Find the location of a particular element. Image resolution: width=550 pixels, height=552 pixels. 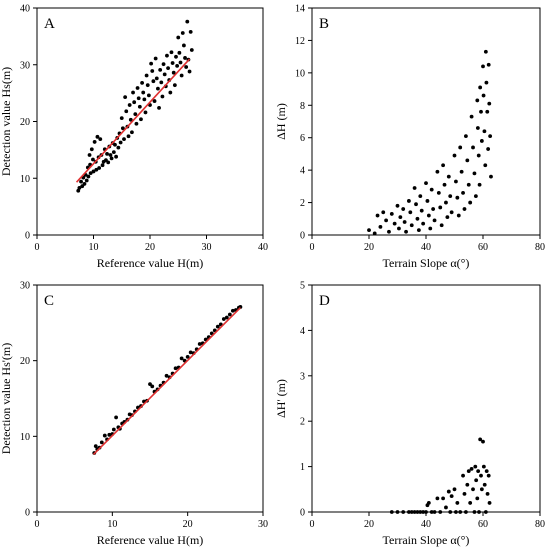

x-tick-label: 80 is located at coordinates (540, 524).